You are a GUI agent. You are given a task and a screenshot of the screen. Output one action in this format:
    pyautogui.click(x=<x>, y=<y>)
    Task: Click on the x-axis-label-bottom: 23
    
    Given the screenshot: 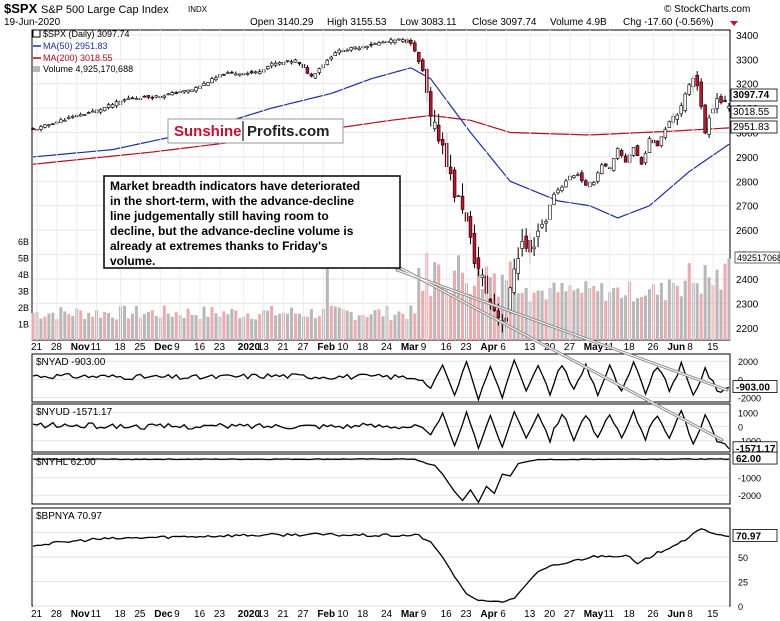 What is the action you would take?
    pyautogui.click(x=467, y=614)
    